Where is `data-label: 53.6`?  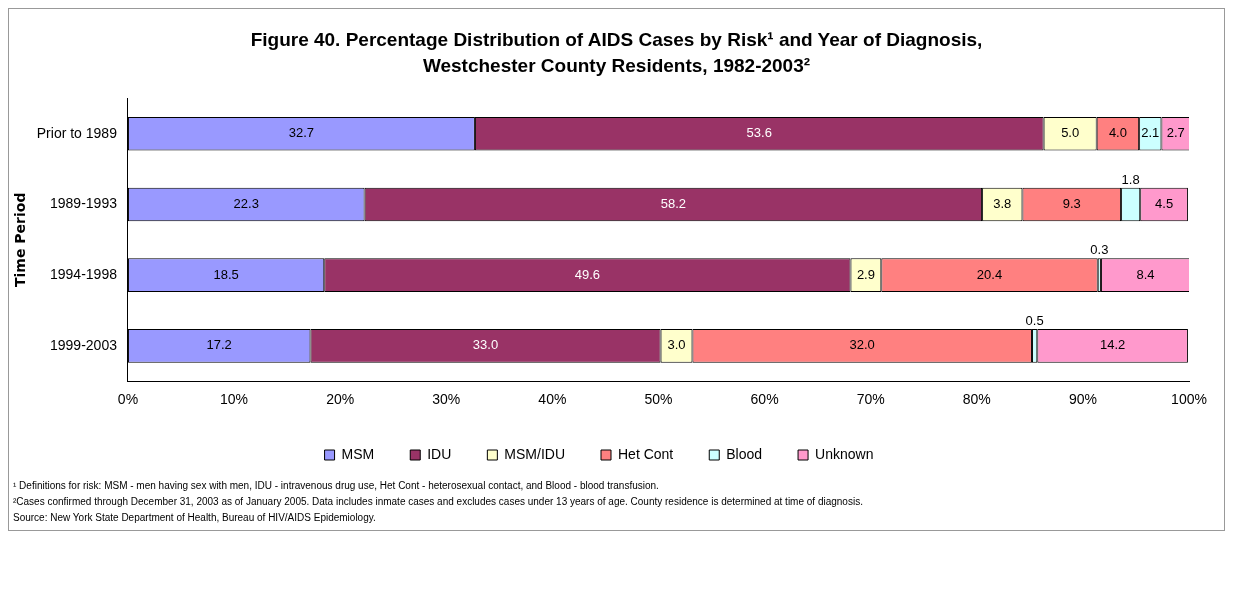
data-label: 53.6 is located at coordinates (759, 133).